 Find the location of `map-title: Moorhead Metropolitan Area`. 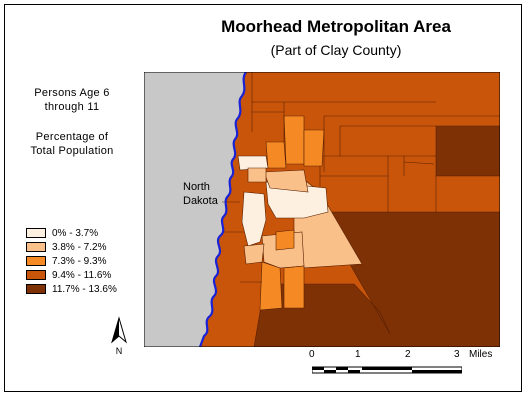

map-title: Moorhead Metropolitan Area is located at coordinates (336, 26).